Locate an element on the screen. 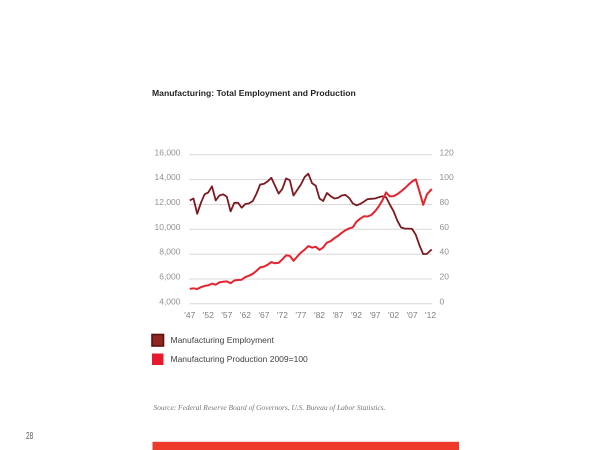  svg-text: '82 is located at coordinates (319, 315).